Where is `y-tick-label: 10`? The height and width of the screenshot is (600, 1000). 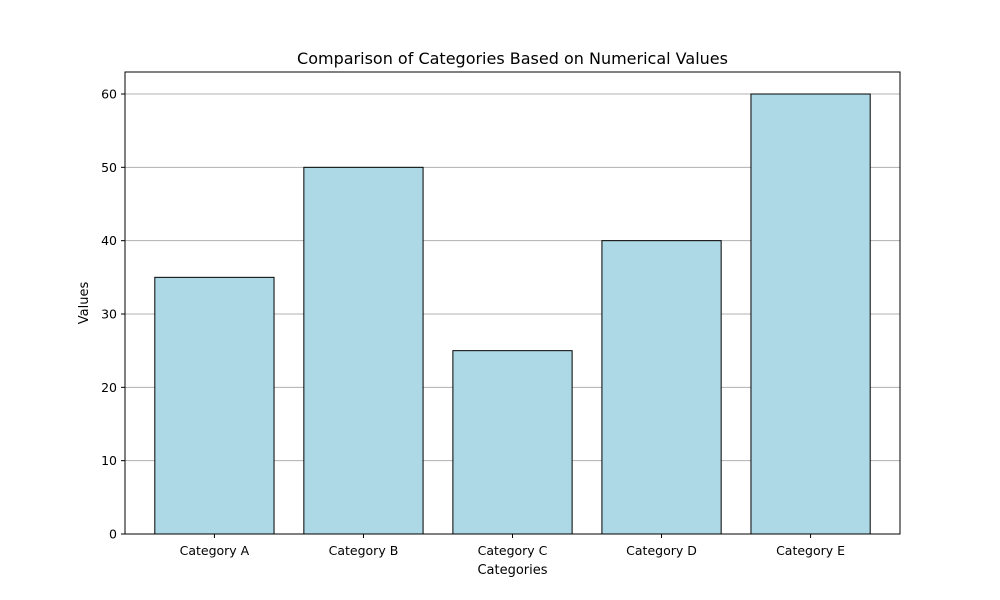 y-tick-label: 10 is located at coordinates (109, 460).